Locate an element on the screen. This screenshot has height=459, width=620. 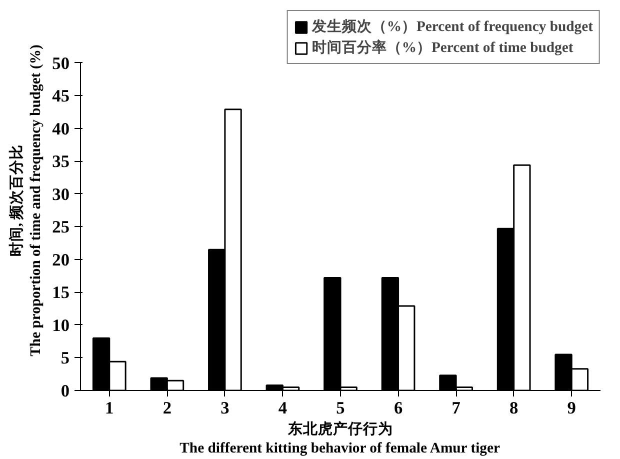
y-tick-label: 10 is located at coordinates (61, 325).